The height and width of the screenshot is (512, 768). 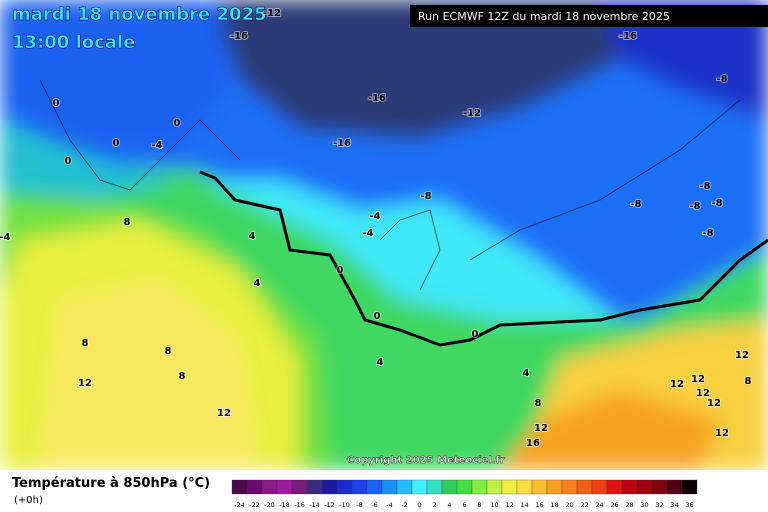 What do you see at coordinates (314, 505) in the screenshot?
I see `legend-tick-label: -14` at bounding box center [314, 505].